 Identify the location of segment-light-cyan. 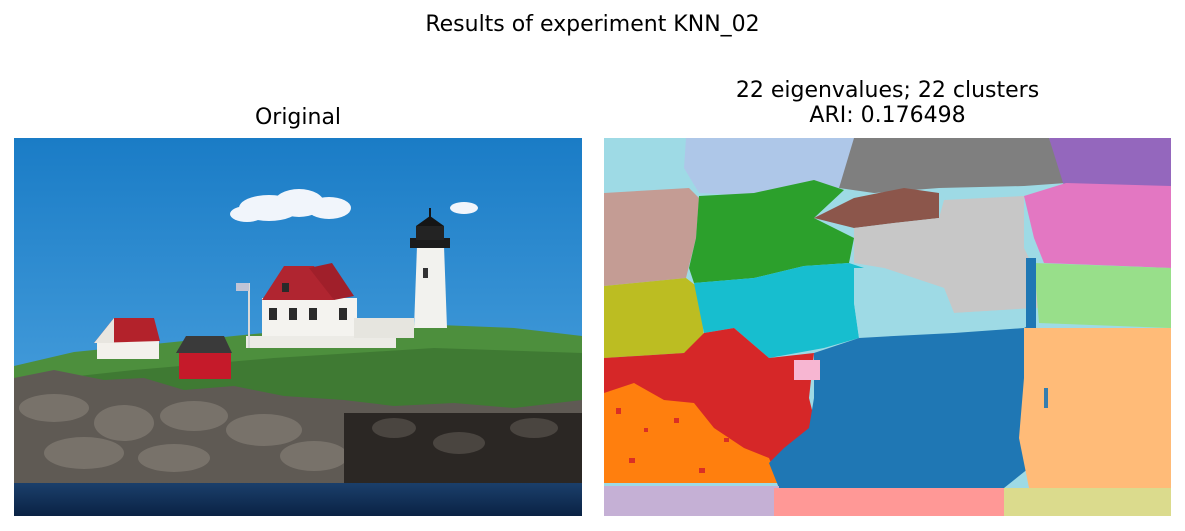
(946, 303).